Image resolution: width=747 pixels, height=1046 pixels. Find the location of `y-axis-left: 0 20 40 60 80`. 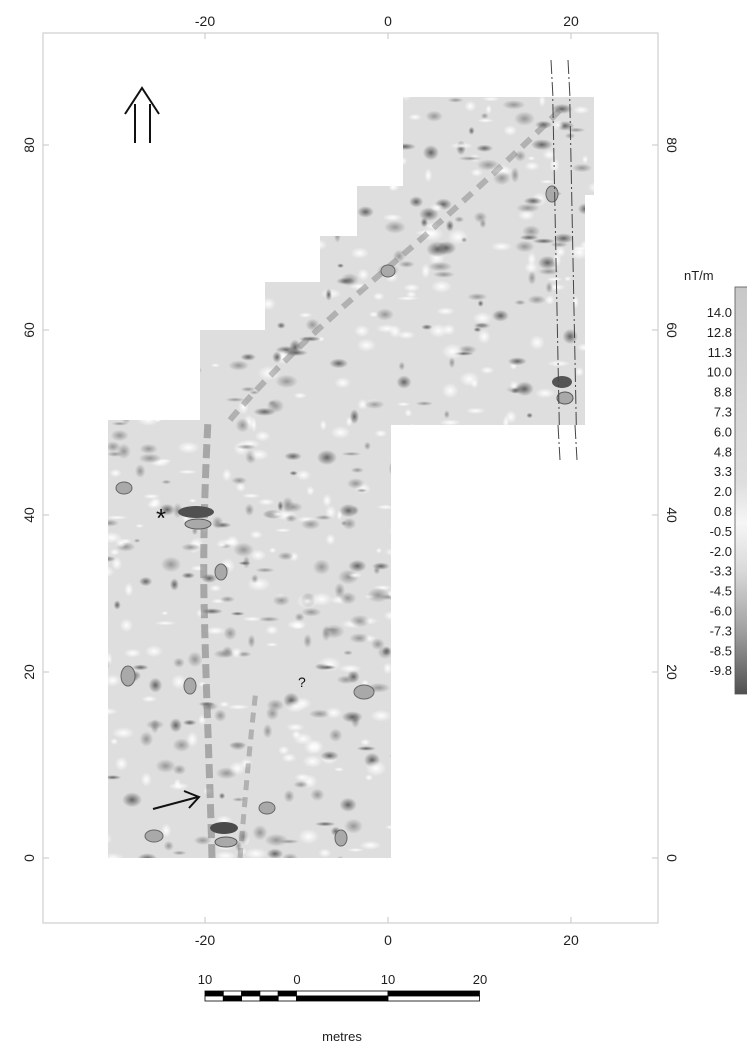

y-axis-left: 0 20 40 60 80 is located at coordinates (29, 499).